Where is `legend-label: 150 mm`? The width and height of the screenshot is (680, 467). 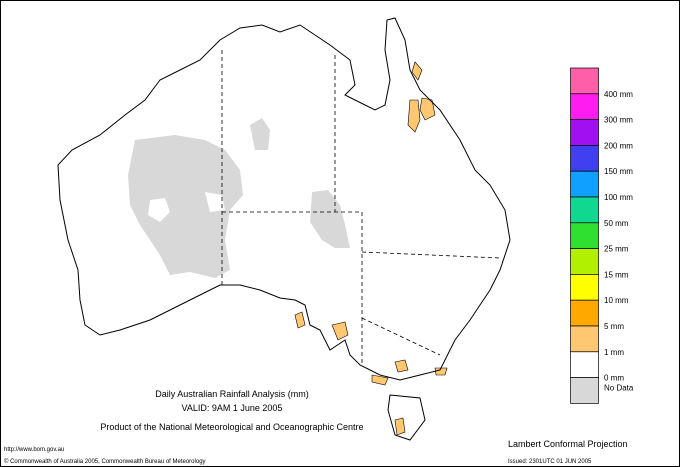
legend-label: 150 mm is located at coordinates (618, 171).